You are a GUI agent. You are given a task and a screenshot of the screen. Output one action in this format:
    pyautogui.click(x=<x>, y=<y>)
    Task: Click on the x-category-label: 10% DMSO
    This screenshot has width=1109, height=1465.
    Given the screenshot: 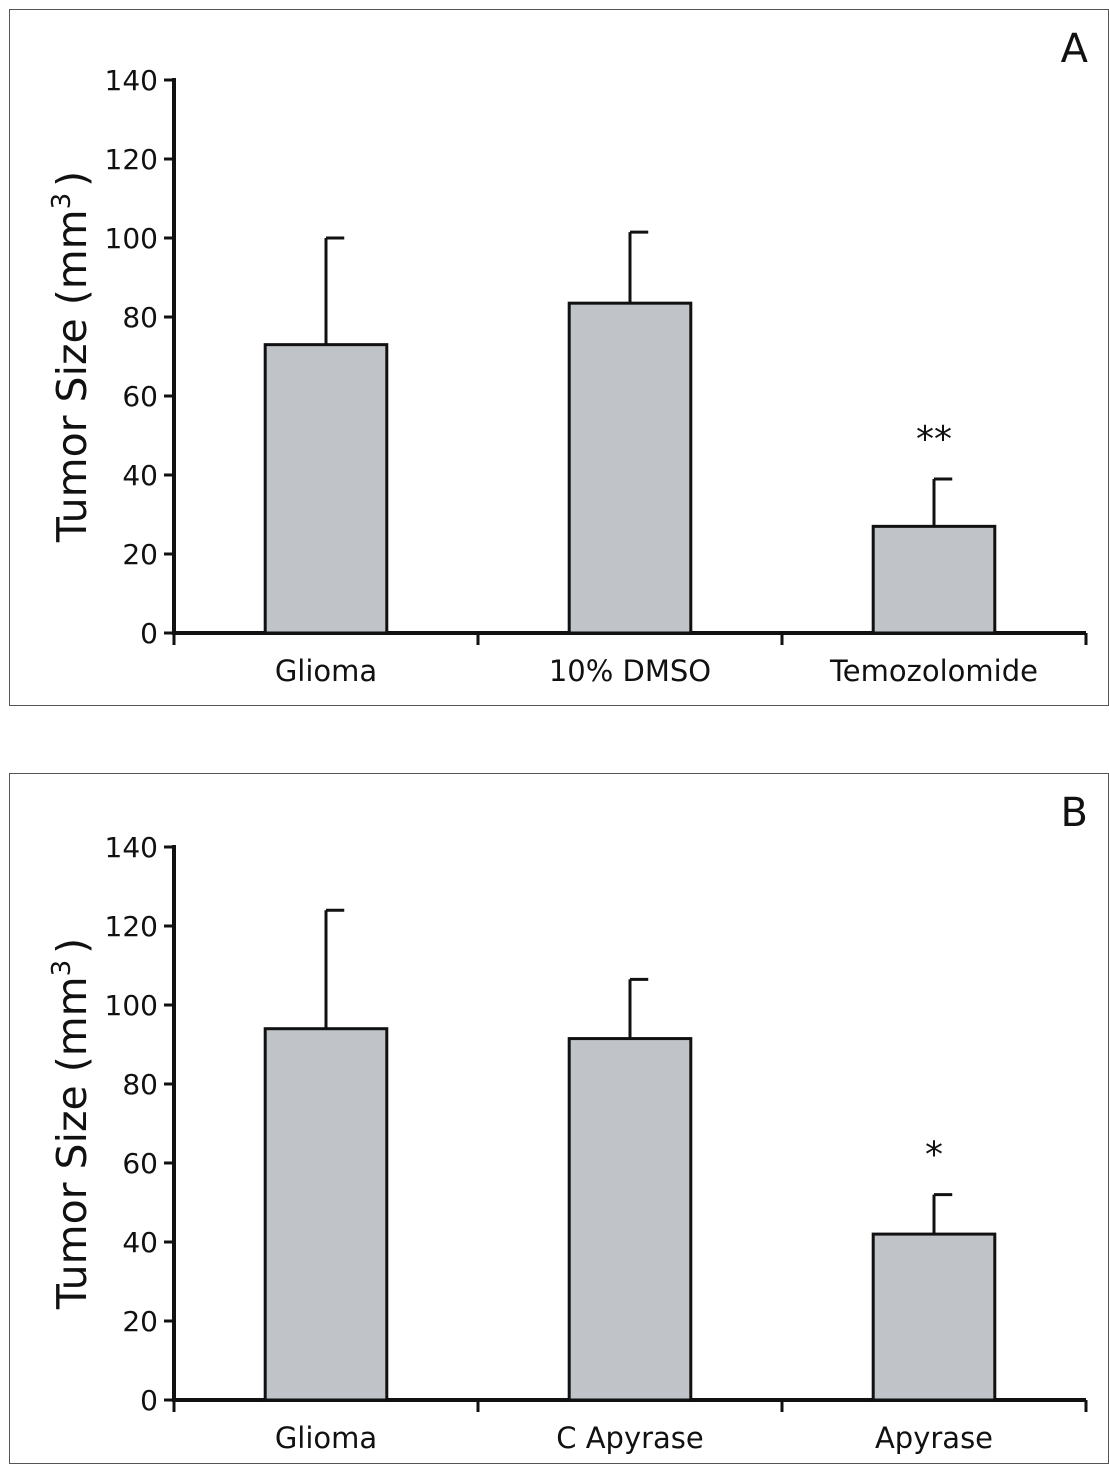 What is the action you would take?
    pyautogui.click(x=630, y=671)
    